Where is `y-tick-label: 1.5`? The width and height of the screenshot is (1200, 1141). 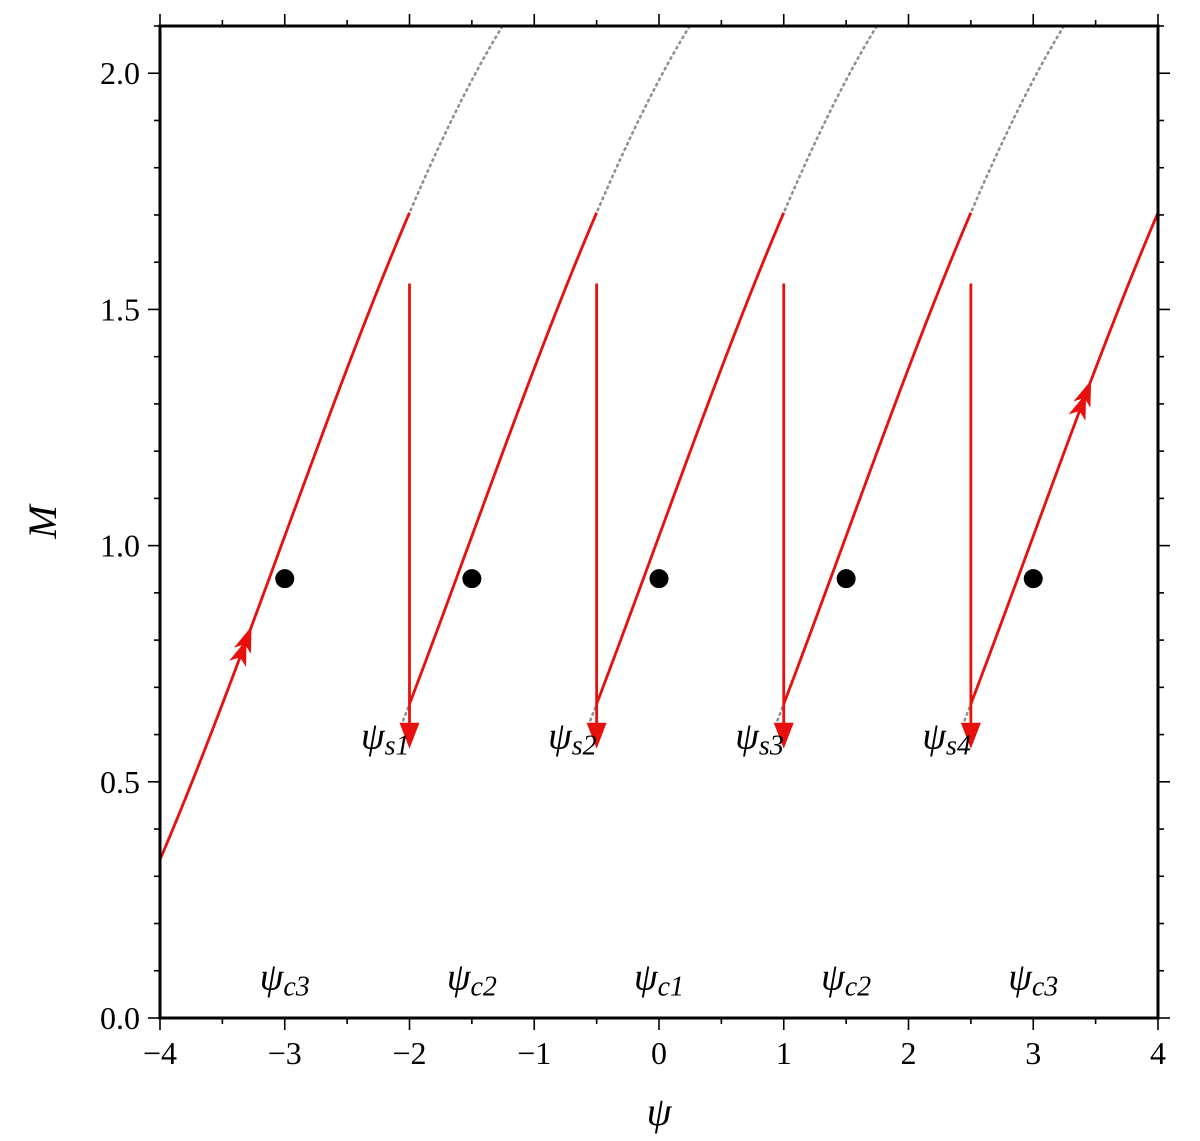
y-tick-label: 1.5 is located at coordinates (120, 309).